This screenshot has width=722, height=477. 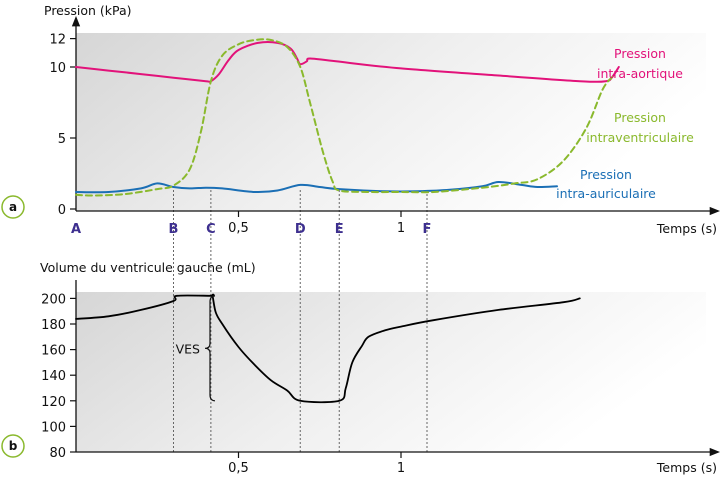 I want to click on panel-a-y-axis-label: Pression (kPa), so click(x=88, y=10).